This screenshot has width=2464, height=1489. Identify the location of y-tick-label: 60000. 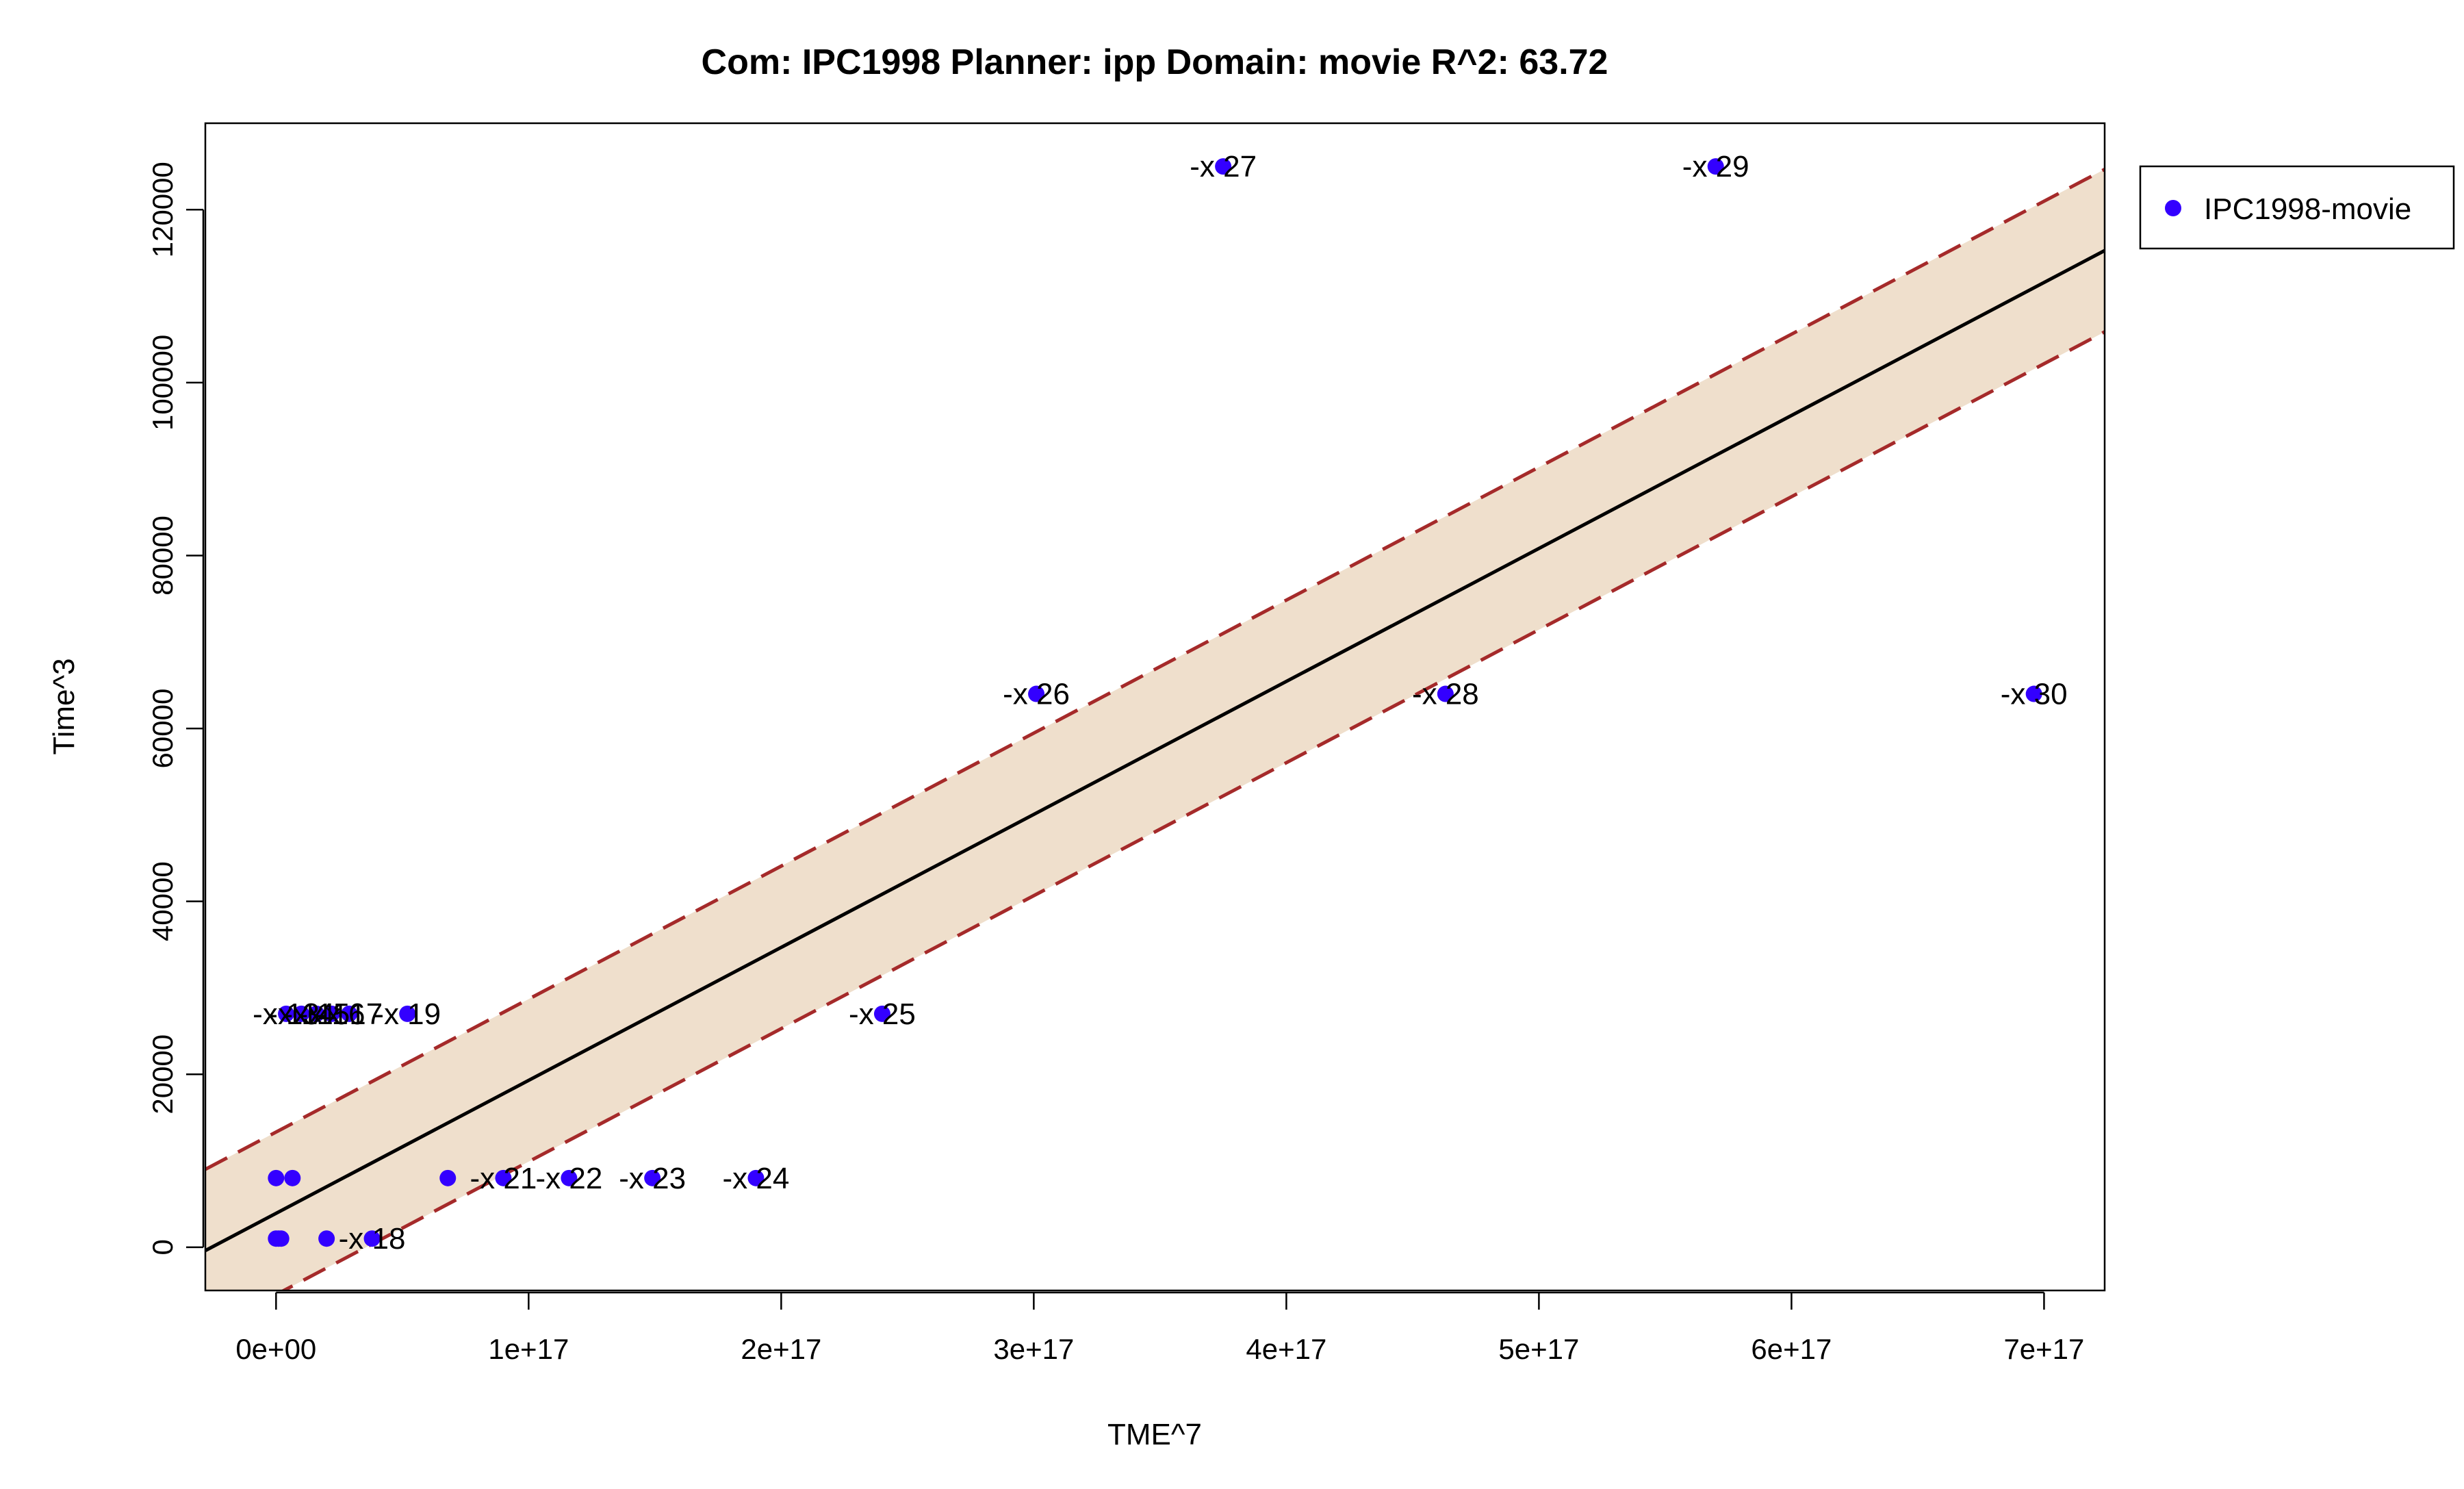
(162, 729).